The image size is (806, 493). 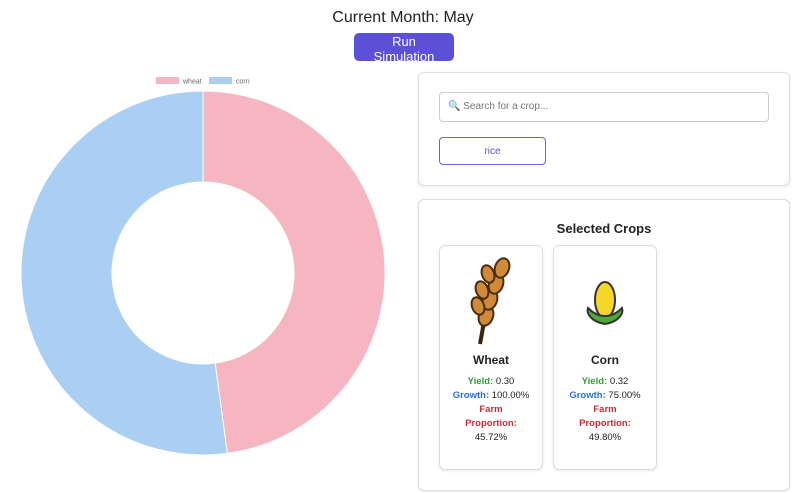 What do you see at coordinates (192, 82) in the screenshot?
I see `legend-label: wheat` at bounding box center [192, 82].